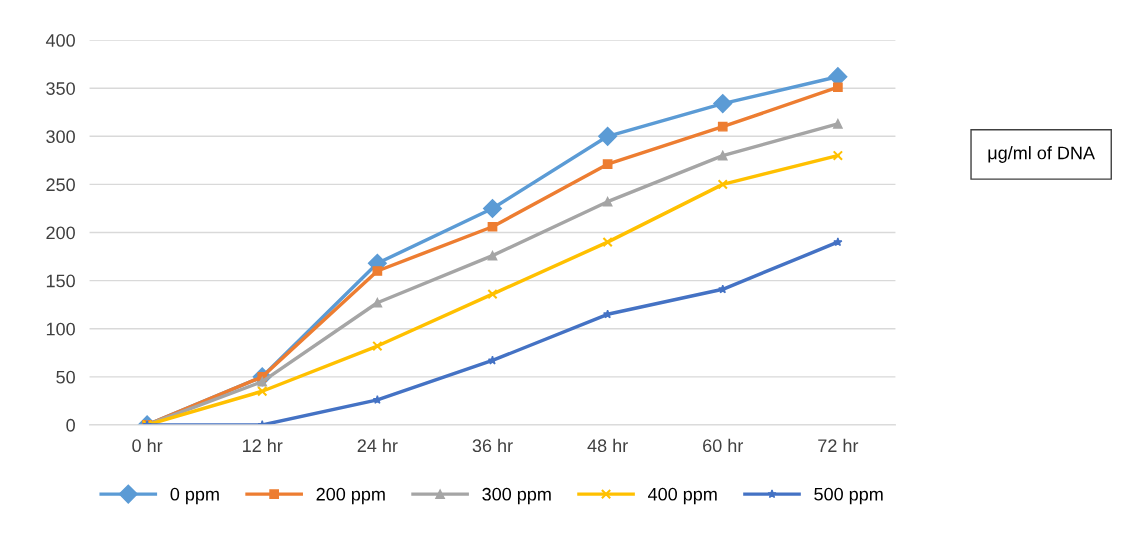 The height and width of the screenshot is (542, 1148). What do you see at coordinates (848, 496) in the screenshot?
I see `legend-label: 500 ppm` at bounding box center [848, 496].